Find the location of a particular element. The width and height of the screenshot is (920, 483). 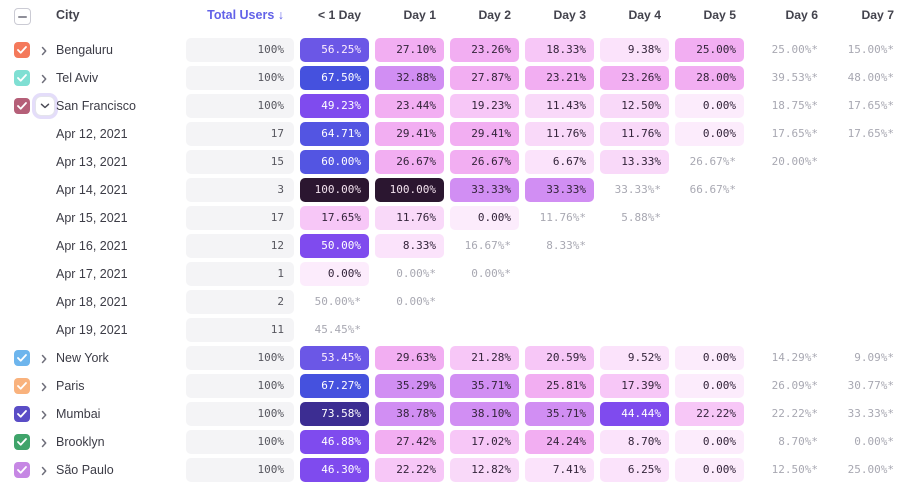

retention-cell: 7.41% is located at coordinates (559, 470).